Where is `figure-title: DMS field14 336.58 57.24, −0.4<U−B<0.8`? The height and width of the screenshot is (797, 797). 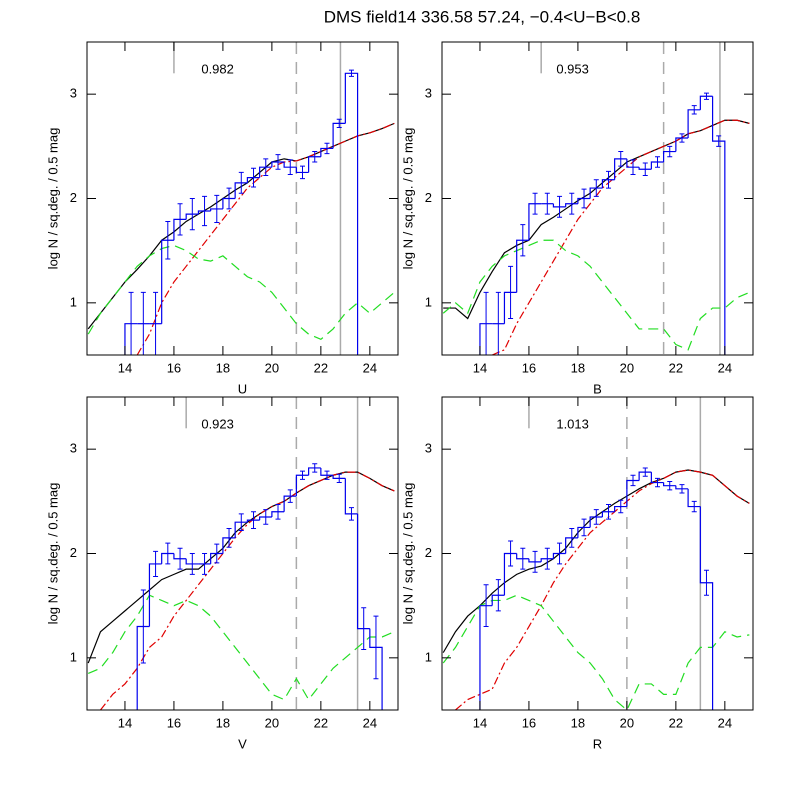 figure-title: DMS field14 336.58 57.24, −0.4<U−B<0.8 is located at coordinates (482, 16).